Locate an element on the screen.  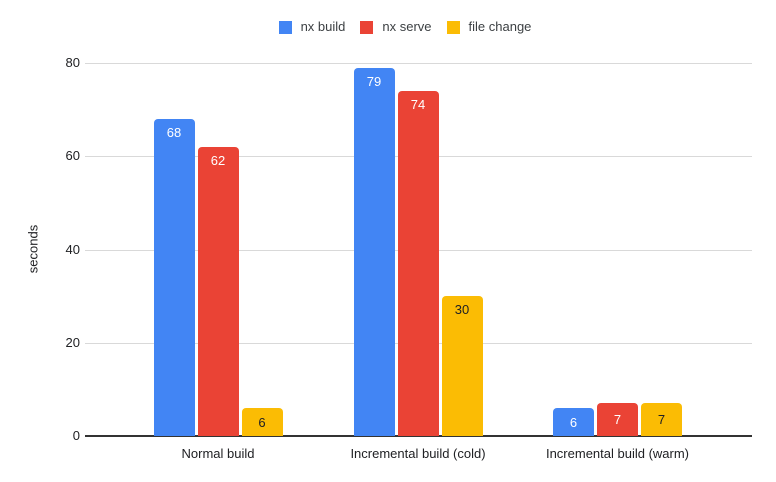
legend-item-file-change: file change is located at coordinates (489, 26).